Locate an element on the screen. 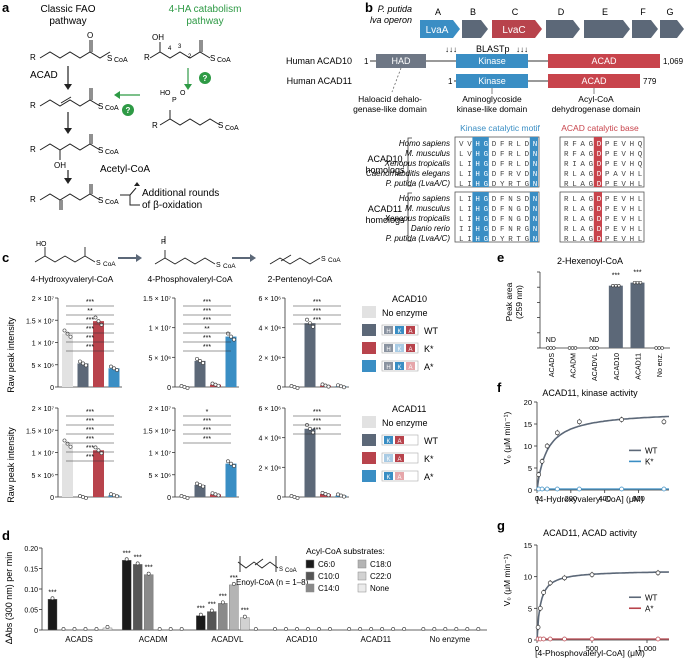 This screenshot has height=663, width=685. residue: H is located at coordinates (477, 240).